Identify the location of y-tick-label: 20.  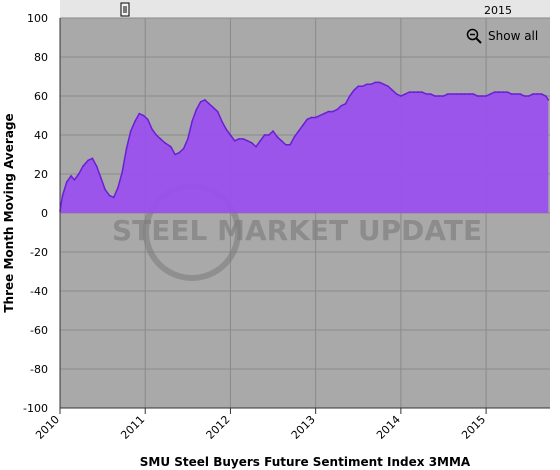
(41, 174).